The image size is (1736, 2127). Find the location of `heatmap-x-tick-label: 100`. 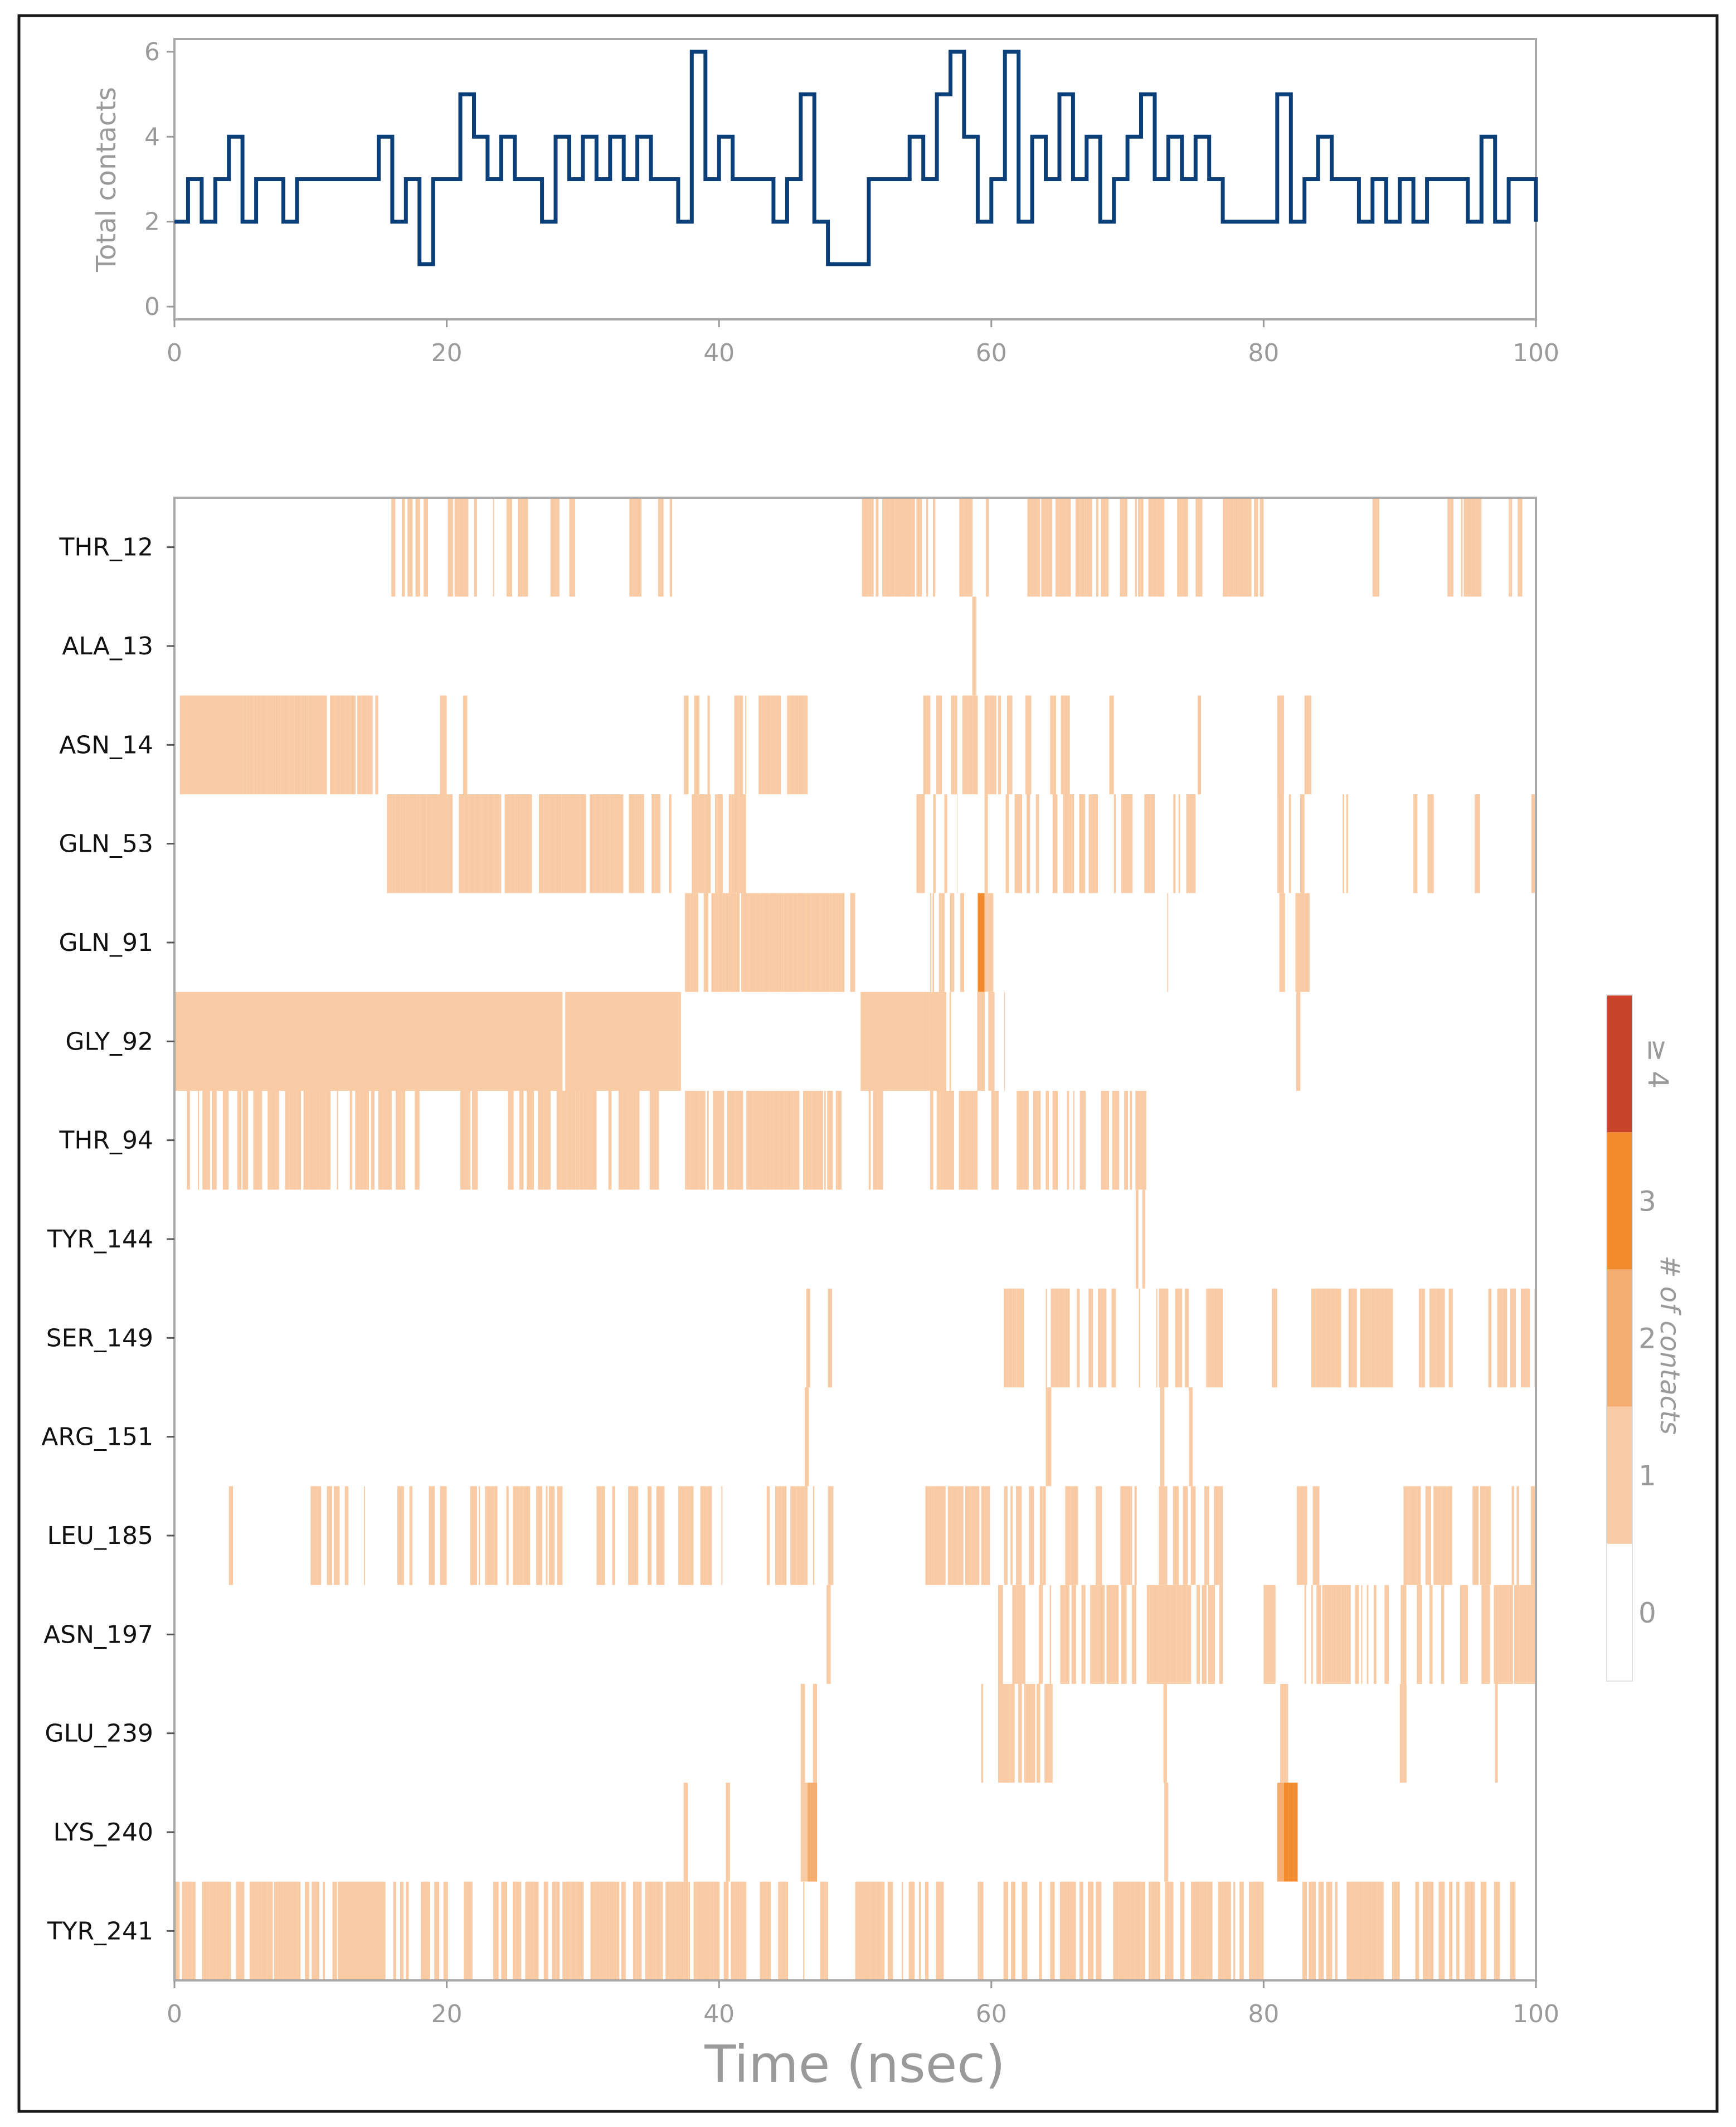

heatmap-x-tick-label: 100 is located at coordinates (1536, 2014).